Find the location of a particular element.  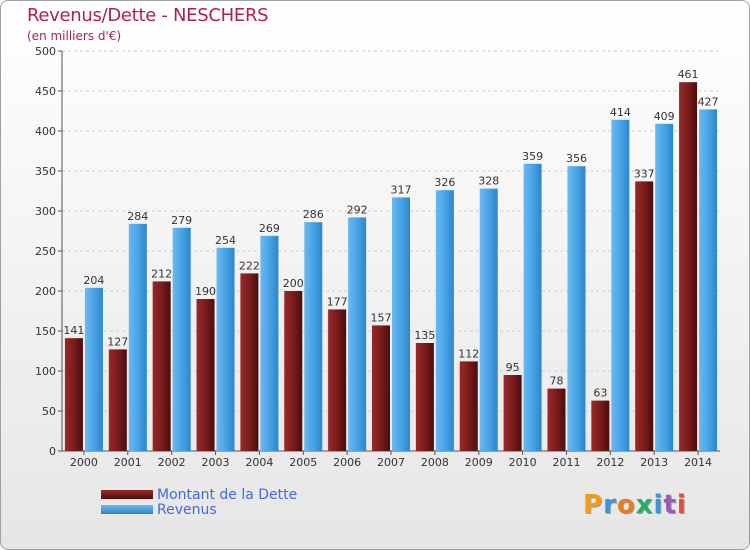

x-tick-label: 2001 is located at coordinates (128, 462).